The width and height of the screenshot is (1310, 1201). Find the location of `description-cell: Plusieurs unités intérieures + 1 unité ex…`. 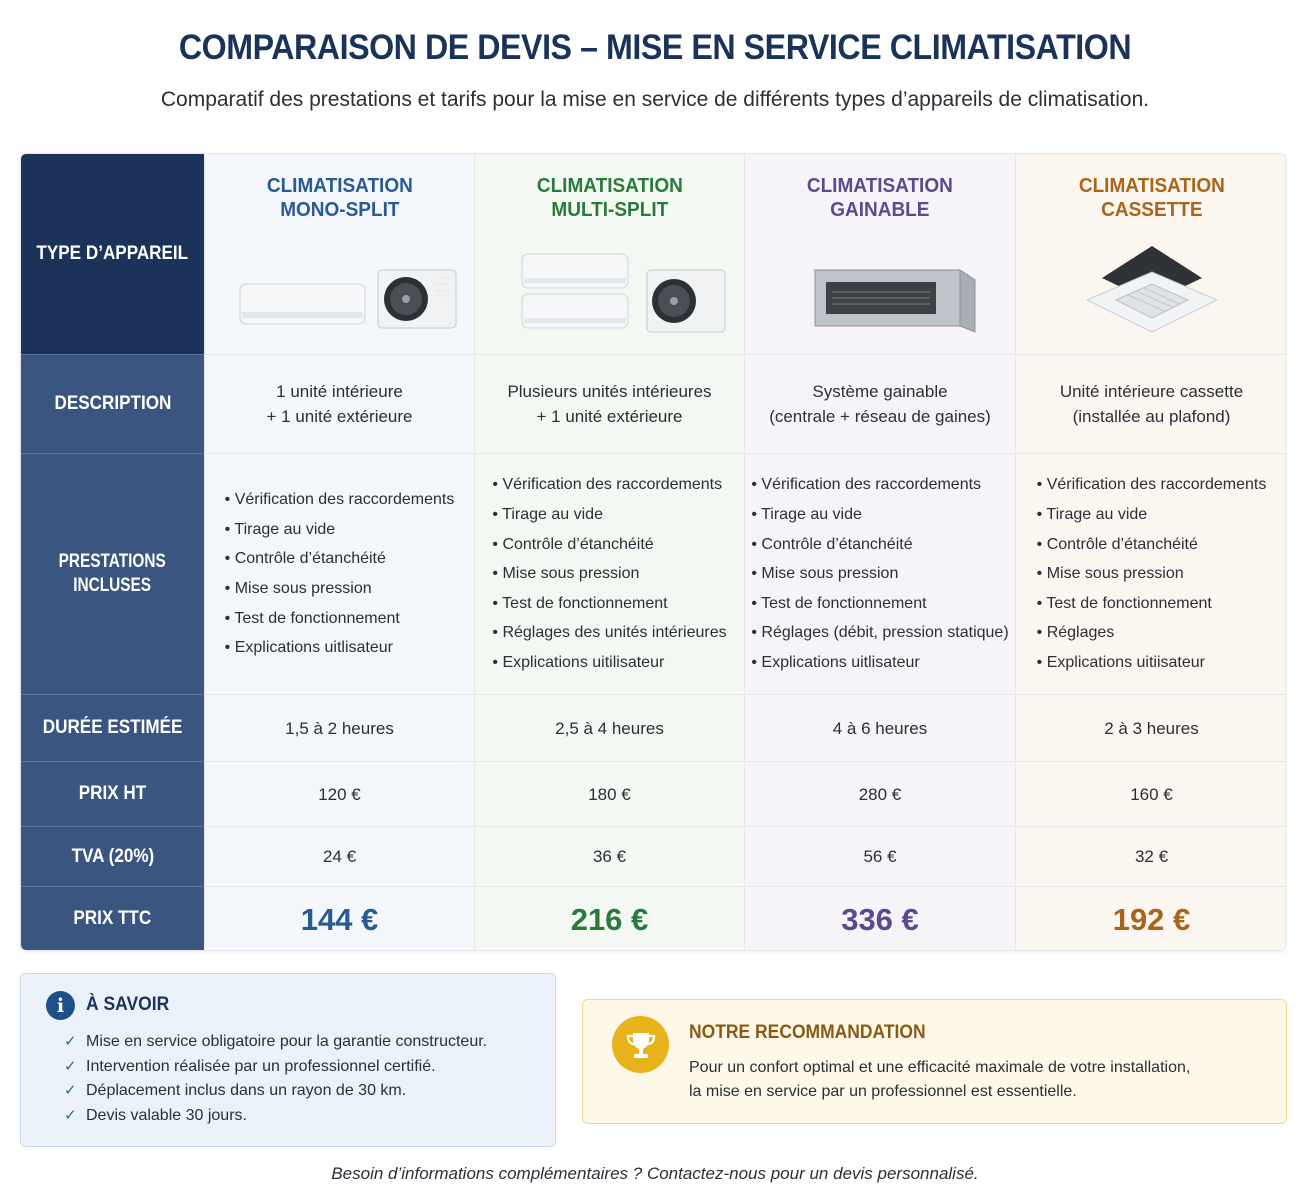

description-cell: Plusieurs unités intérieures + 1 unité ex… is located at coordinates (609, 404).